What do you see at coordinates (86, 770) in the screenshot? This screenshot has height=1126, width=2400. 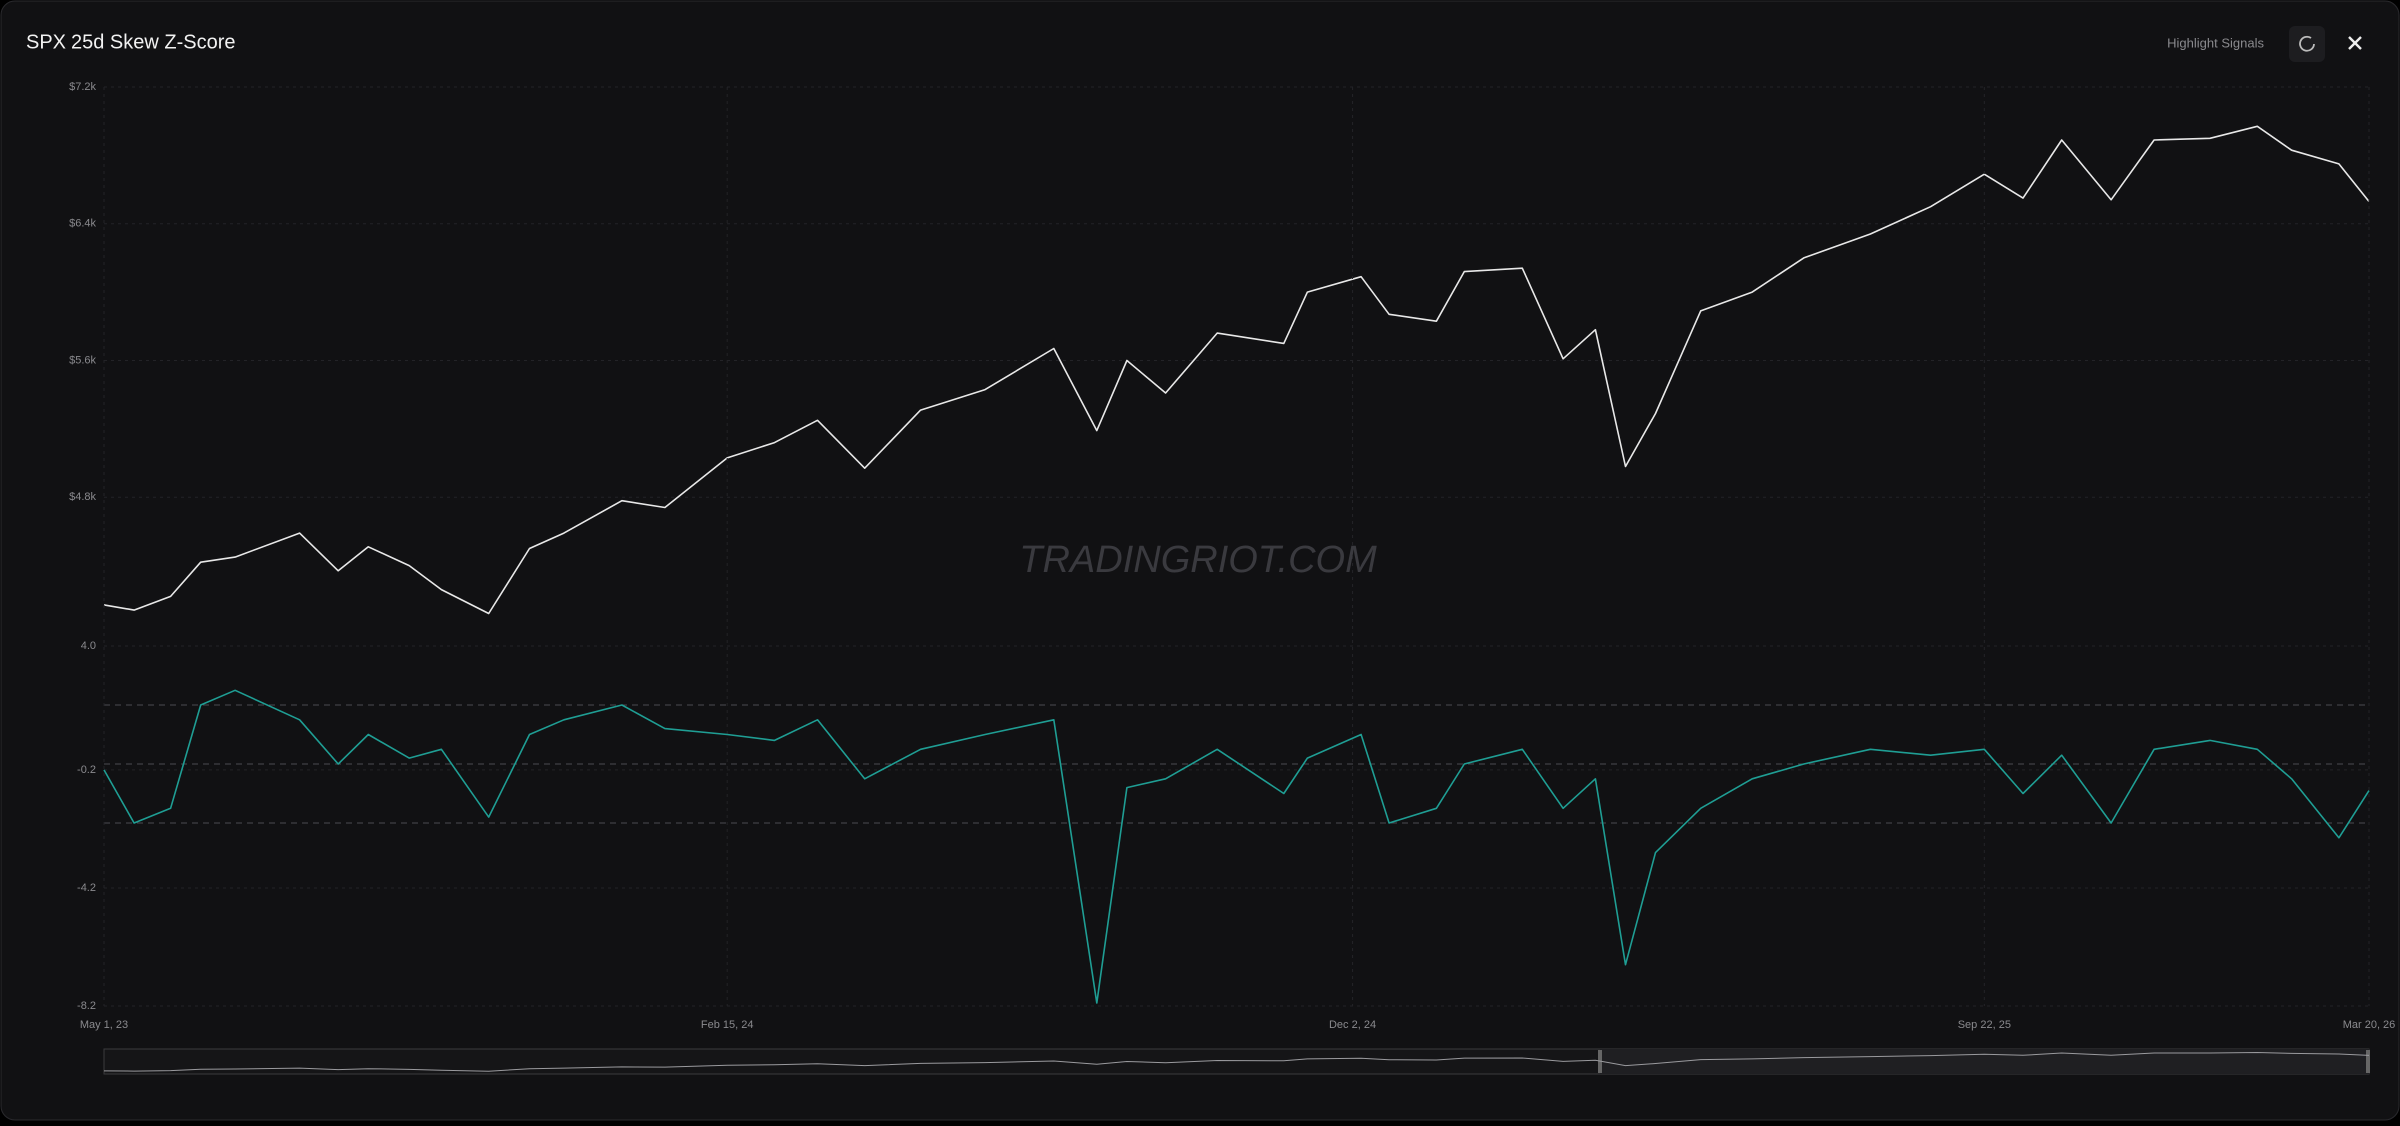 I see `y-tick-label: -0.2` at bounding box center [86, 770].